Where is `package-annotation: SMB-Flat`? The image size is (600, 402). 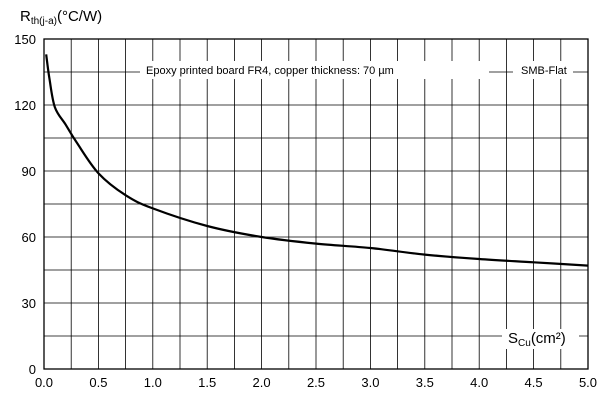 package-annotation: SMB-Flat is located at coordinates (544, 71).